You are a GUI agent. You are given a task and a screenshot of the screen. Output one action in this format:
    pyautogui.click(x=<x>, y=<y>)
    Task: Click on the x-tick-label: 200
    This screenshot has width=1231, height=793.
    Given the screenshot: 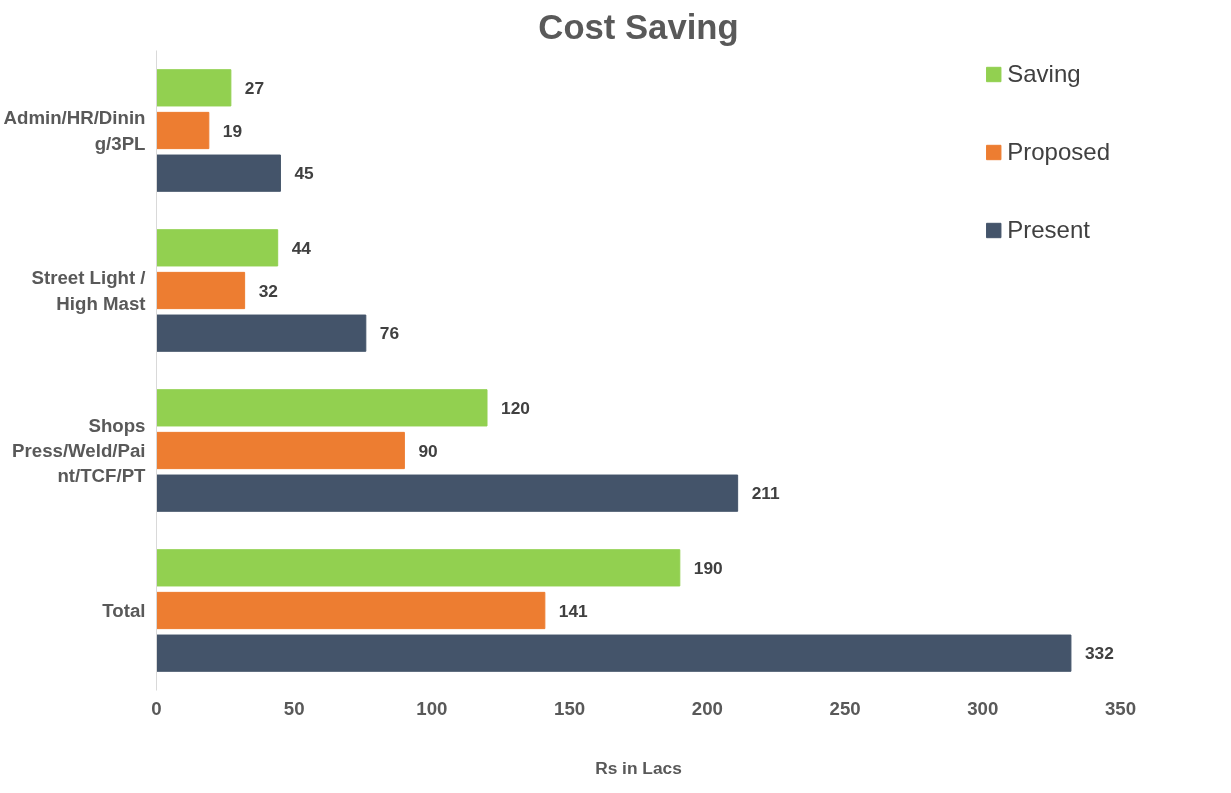 What is the action you would take?
    pyautogui.click(x=707, y=708)
    